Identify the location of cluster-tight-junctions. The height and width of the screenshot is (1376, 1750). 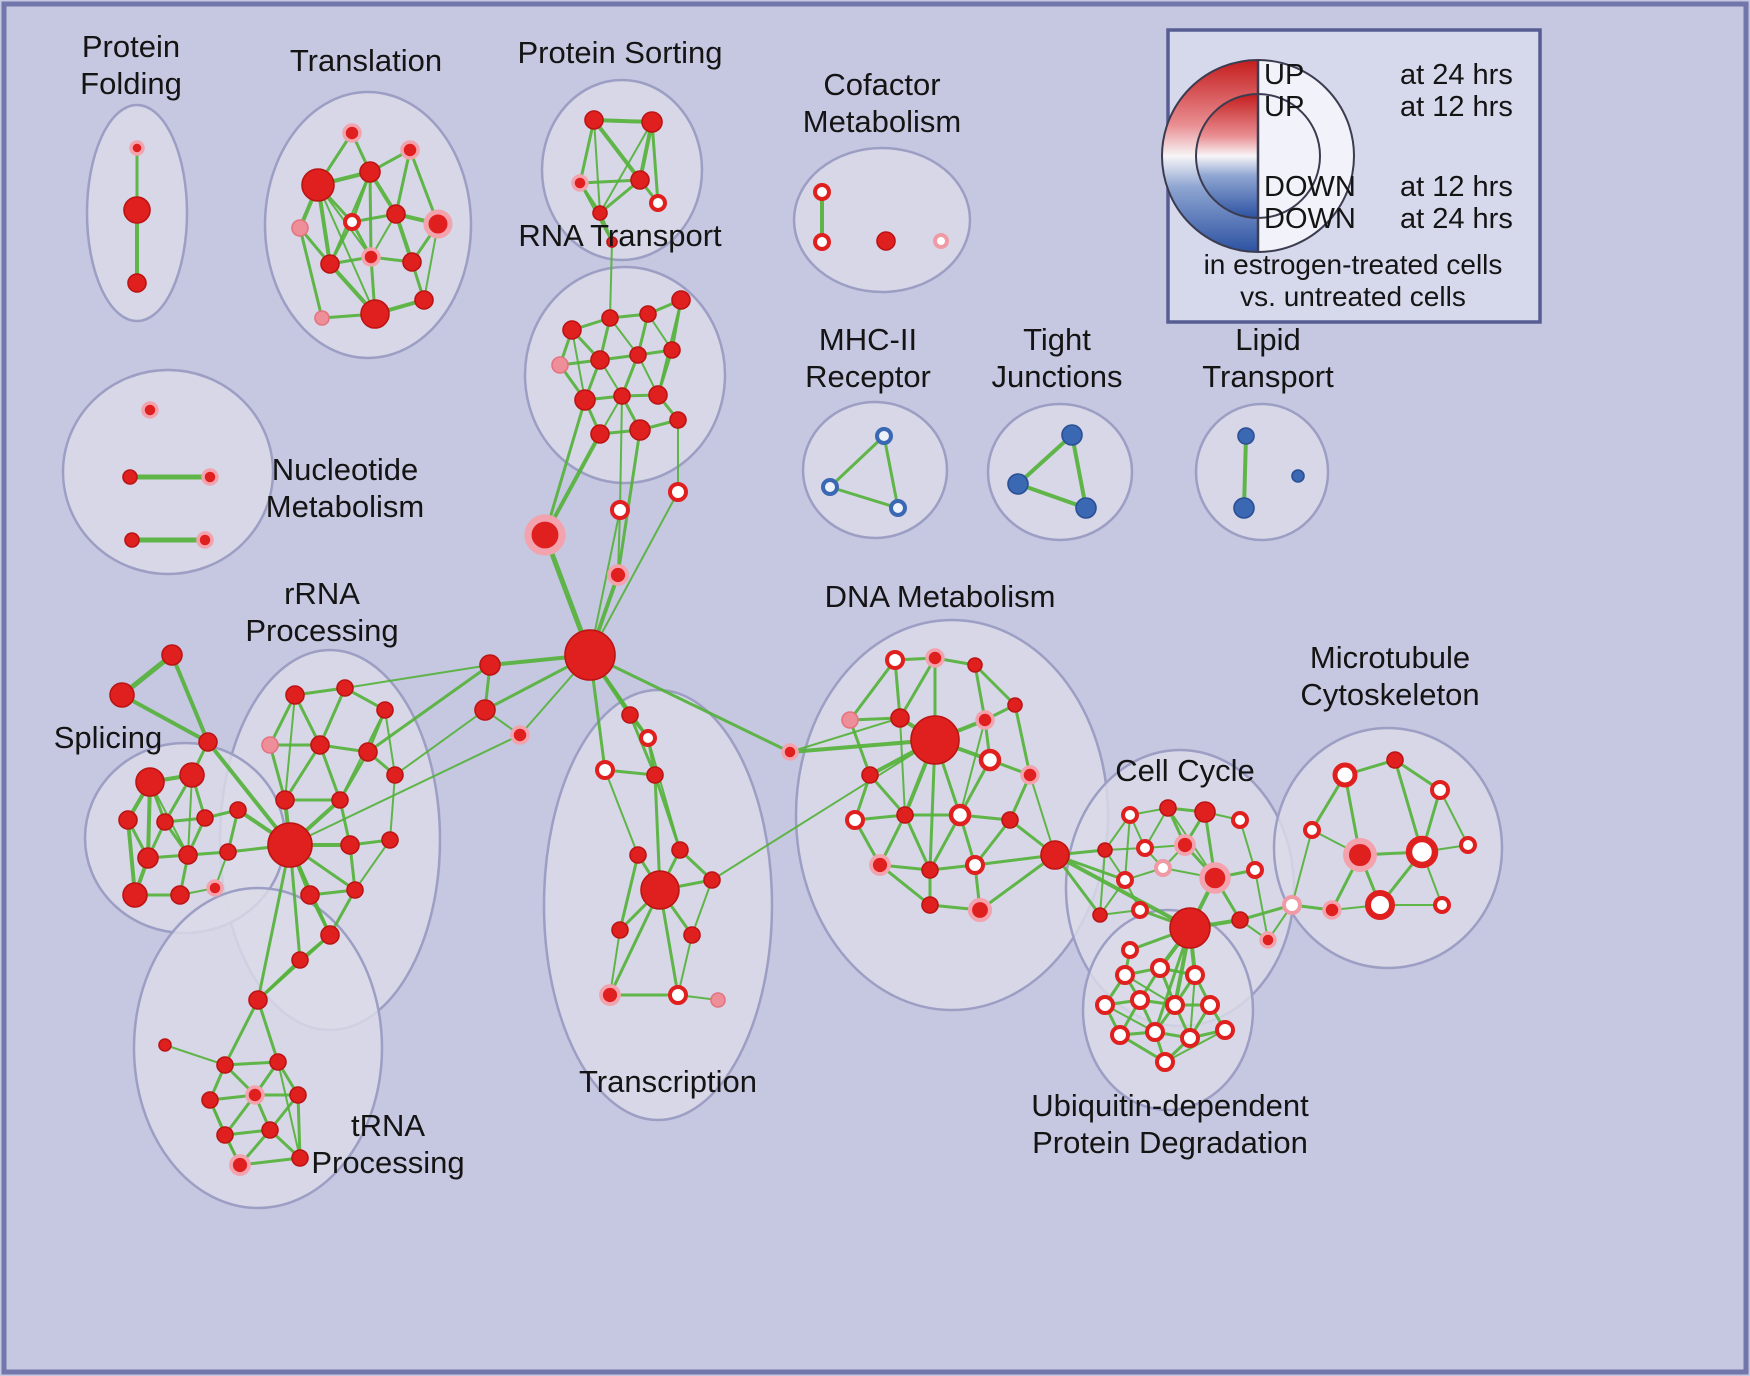
(1060, 472).